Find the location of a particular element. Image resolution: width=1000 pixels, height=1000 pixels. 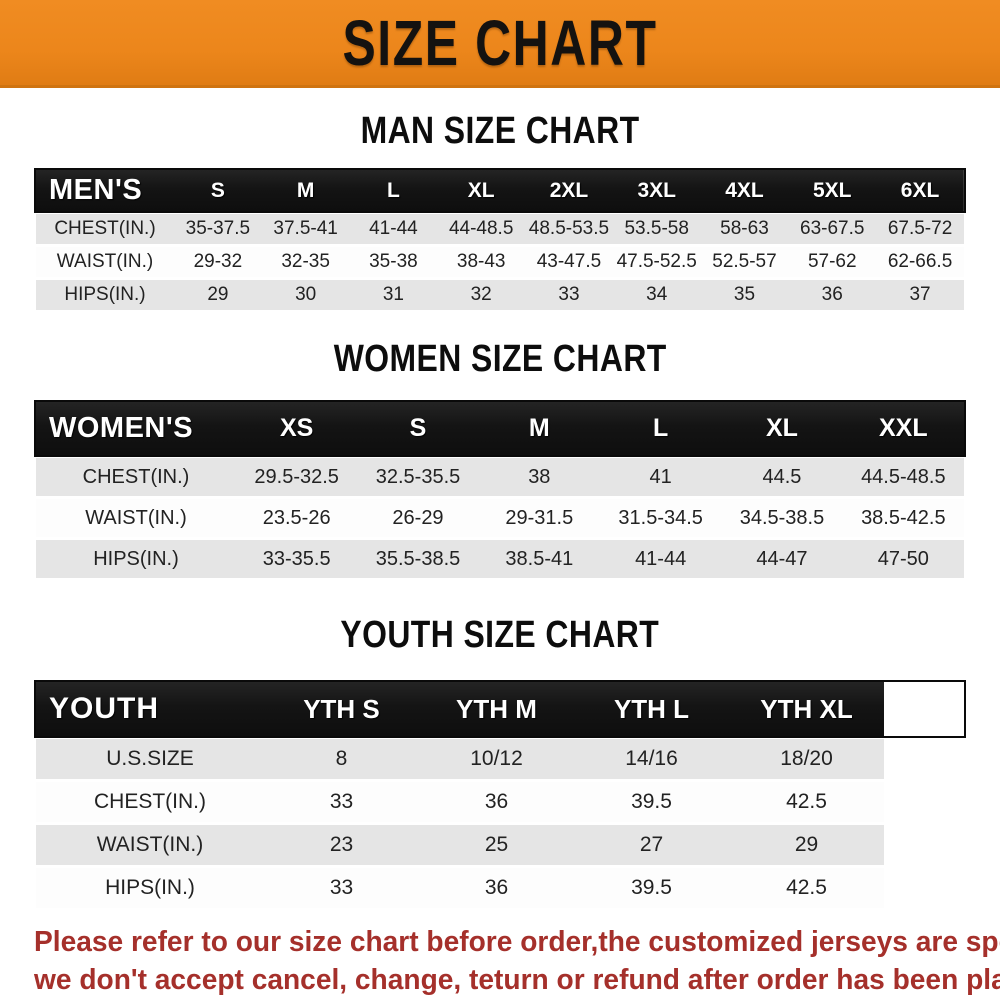

size-header-cell: 2XL is located at coordinates (569, 190).